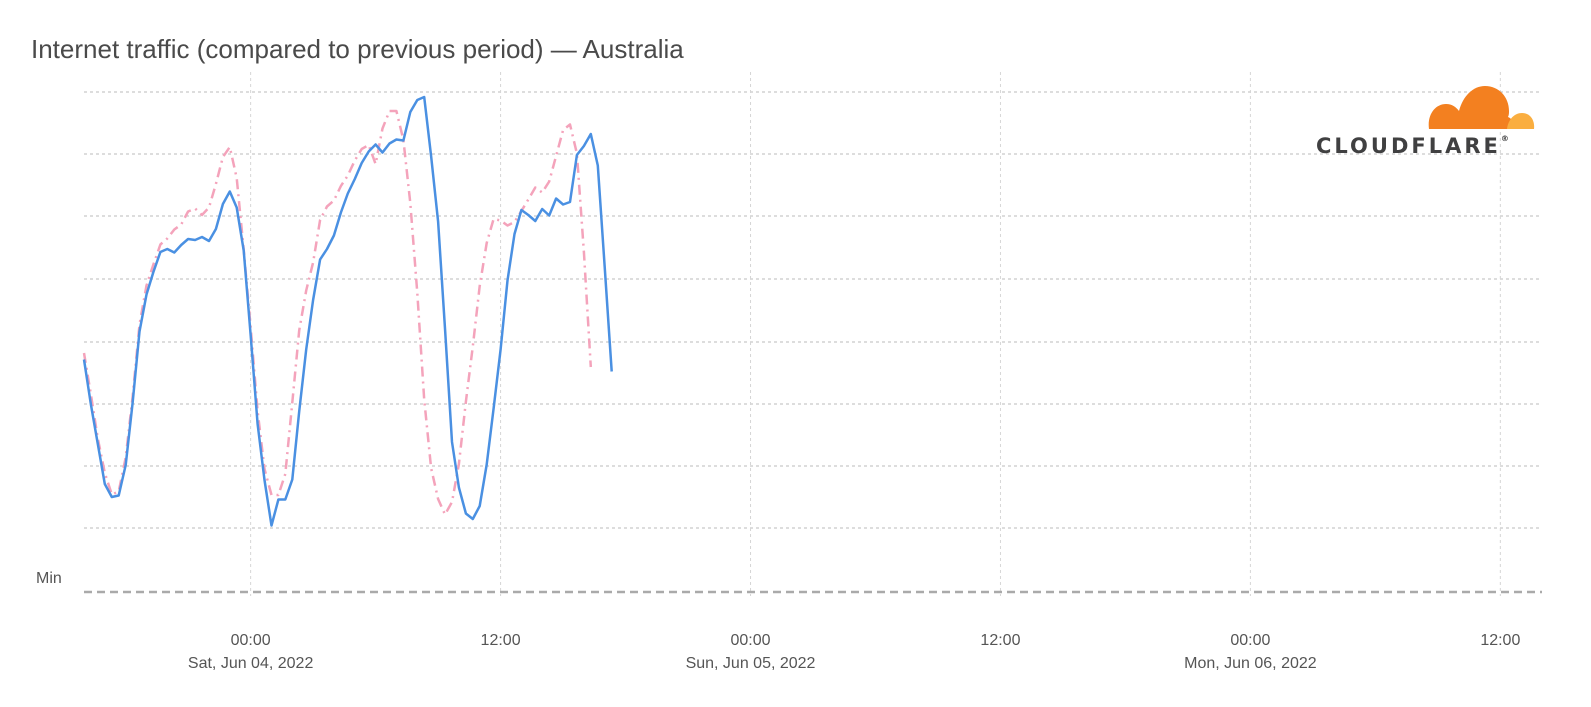 This screenshot has height=707, width=1591. Describe the element at coordinates (1412, 146) in the screenshot. I see `cloudflare-wordmark: CLOUDFLARE®` at that location.